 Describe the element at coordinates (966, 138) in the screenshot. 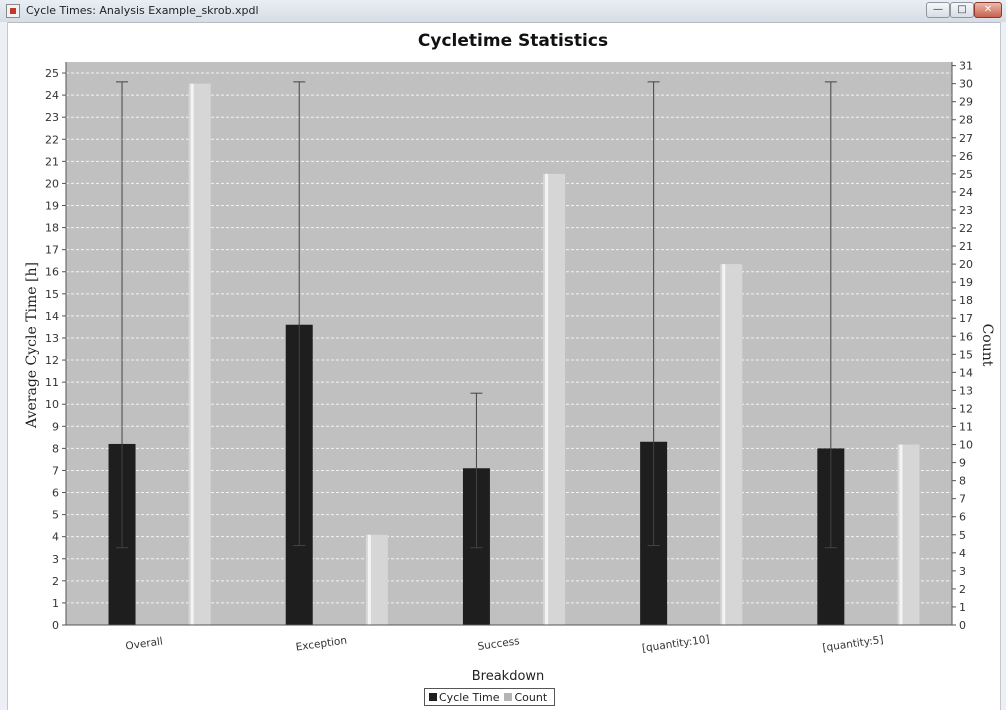

I see `y2-tick-label: 27` at that location.